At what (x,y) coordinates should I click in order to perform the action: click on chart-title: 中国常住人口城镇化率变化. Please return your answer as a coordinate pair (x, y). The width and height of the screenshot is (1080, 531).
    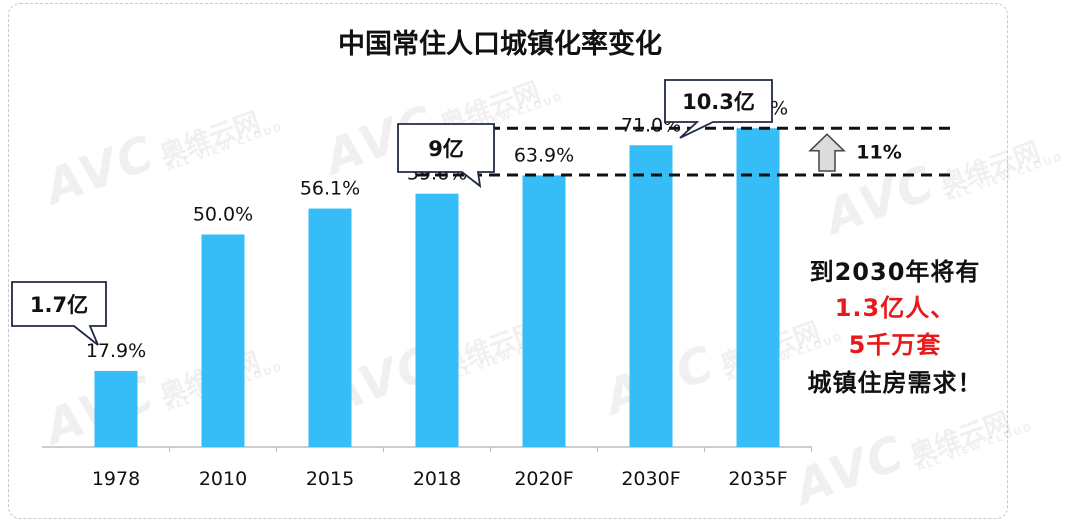
    Looking at the image, I should click on (500, 44).